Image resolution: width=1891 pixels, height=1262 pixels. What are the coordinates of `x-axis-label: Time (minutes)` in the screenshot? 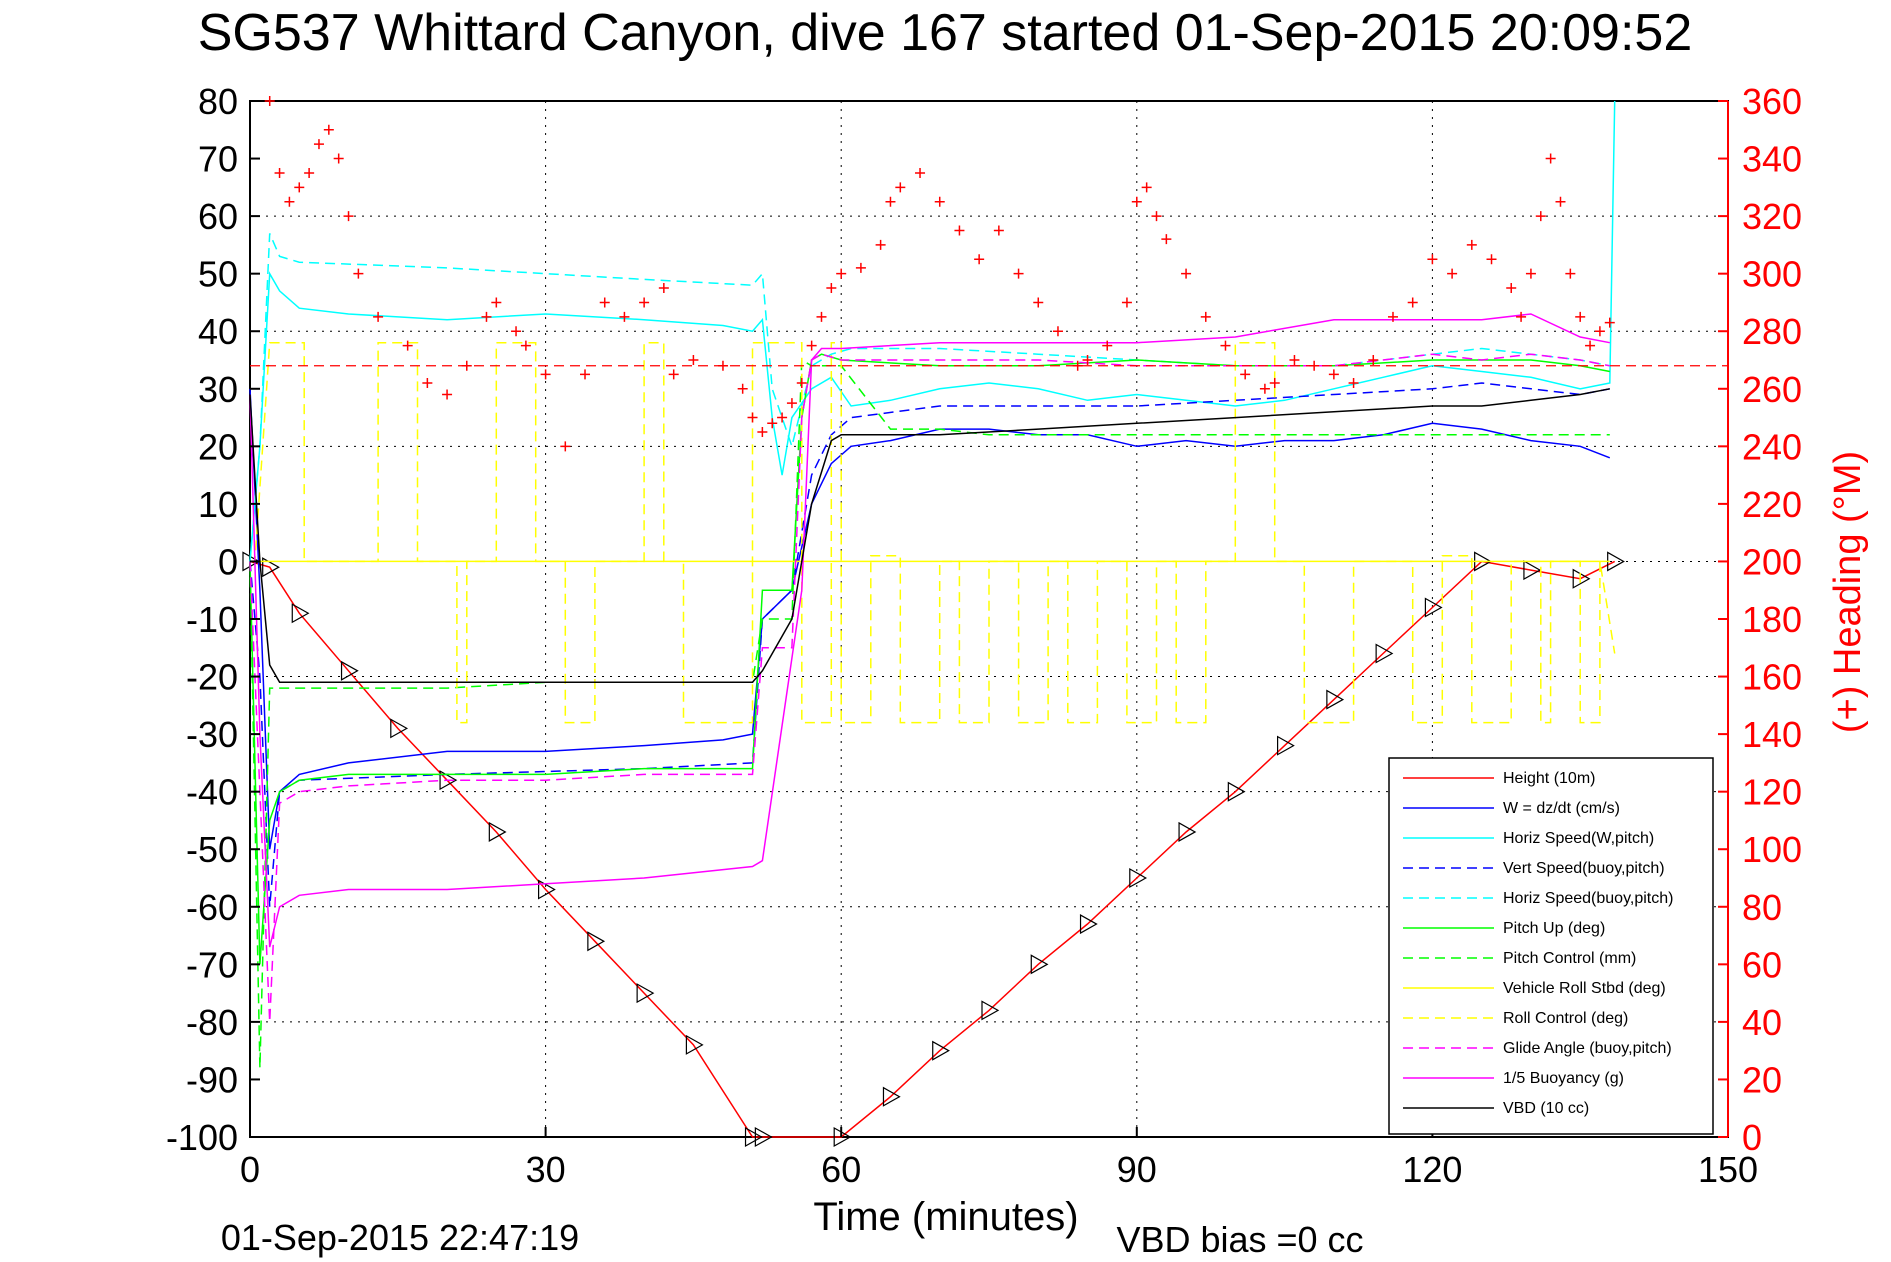 It's located at (945, 1217).